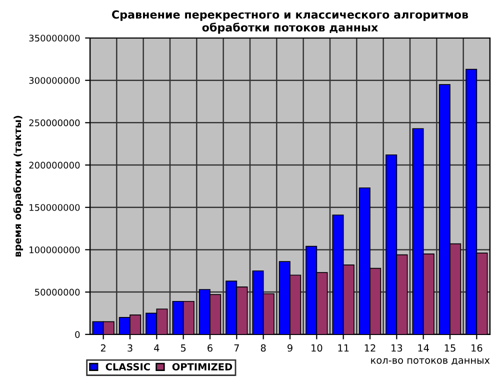 The image size is (500, 380). What do you see at coordinates (55, 207) in the screenshot?
I see `y-tick-label: 150000000` at bounding box center [55, 207].